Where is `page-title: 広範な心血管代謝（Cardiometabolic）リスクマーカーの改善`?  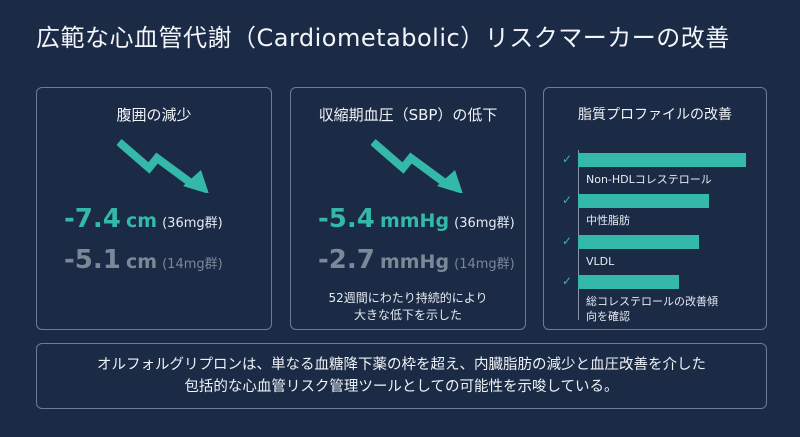
page-title: 広範な心血管代謝（Cardiometabolic）リスクマーカーの改善 is located at coordinates (383, 38).